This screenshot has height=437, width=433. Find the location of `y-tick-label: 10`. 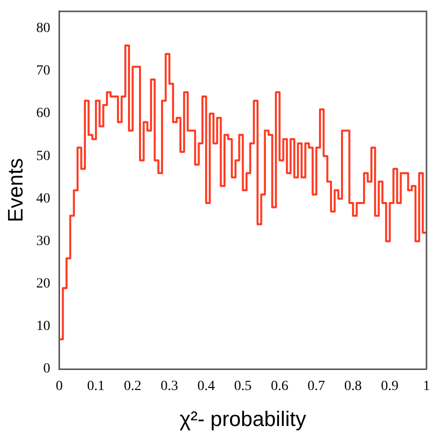

y-tick-label: 10 is located at coordinates (43, 326).